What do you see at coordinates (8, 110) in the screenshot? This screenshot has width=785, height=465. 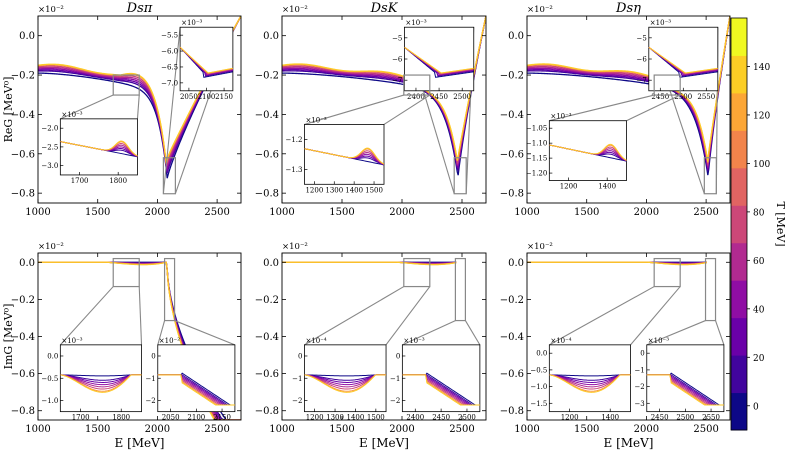 I see `y-axis-label: ReG [MeV⁰]` at bounding box center [8, 110].